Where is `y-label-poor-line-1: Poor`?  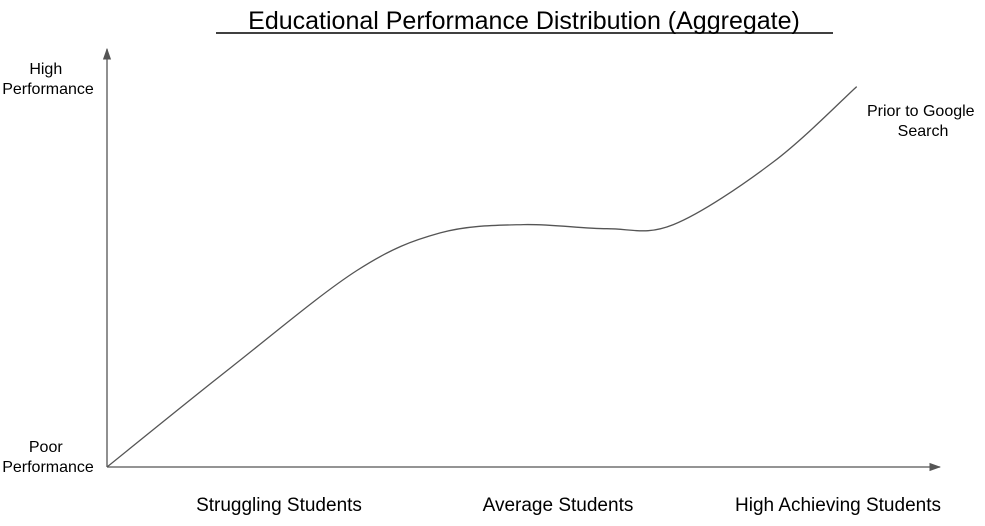 y-label-poor-line-1: Poor is located at coordinates (46, 447).